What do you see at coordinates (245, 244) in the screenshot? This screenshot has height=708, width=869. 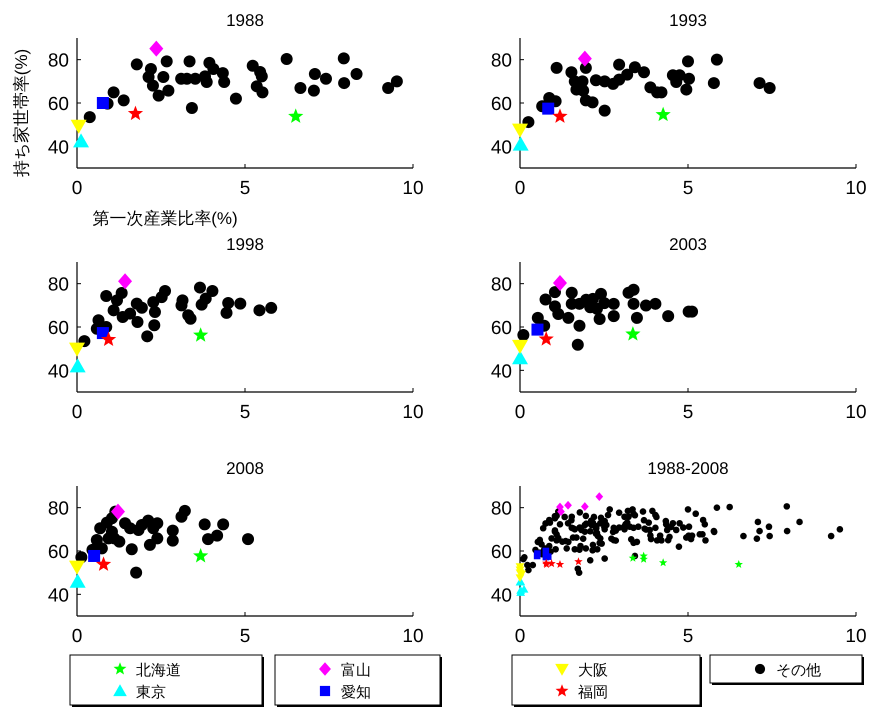 I see `chart-title: 1998` at bounding box center [245, 244].